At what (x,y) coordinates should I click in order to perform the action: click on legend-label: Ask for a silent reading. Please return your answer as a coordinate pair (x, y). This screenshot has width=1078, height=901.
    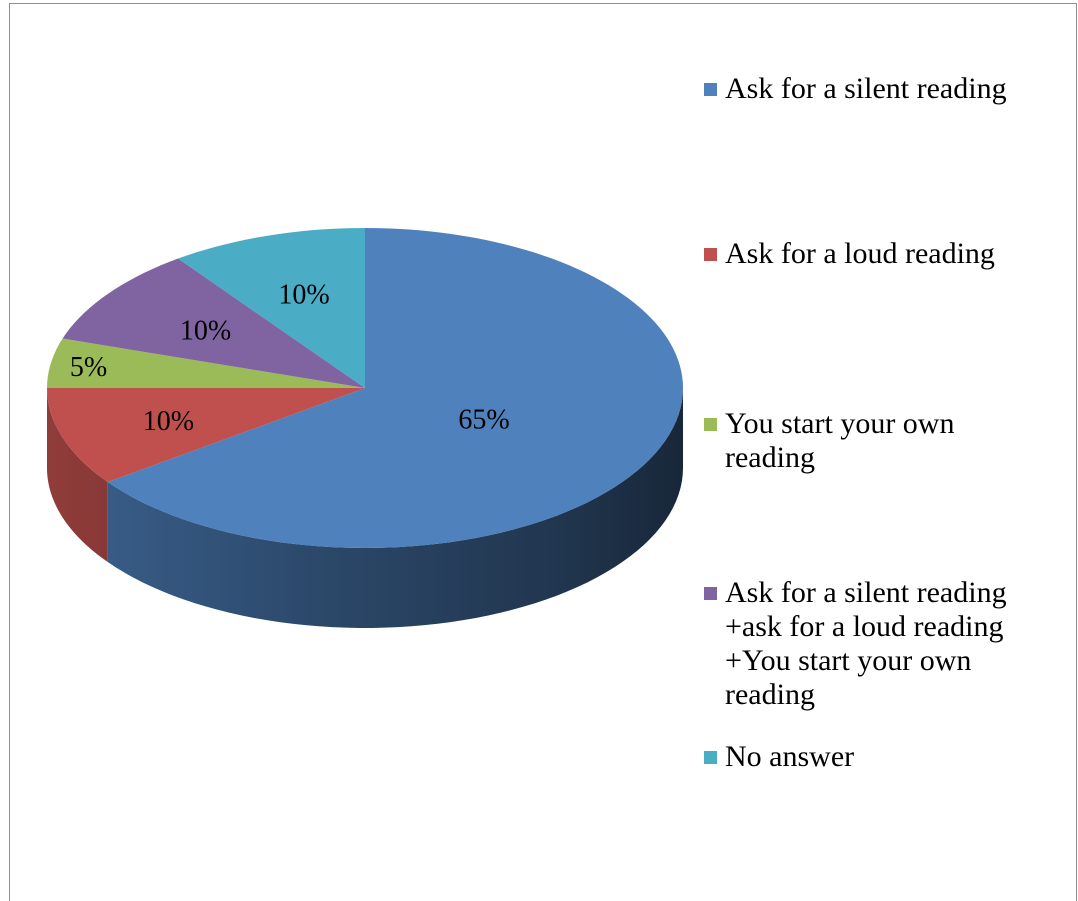
    Looking at the image, I should click on (866, 88).